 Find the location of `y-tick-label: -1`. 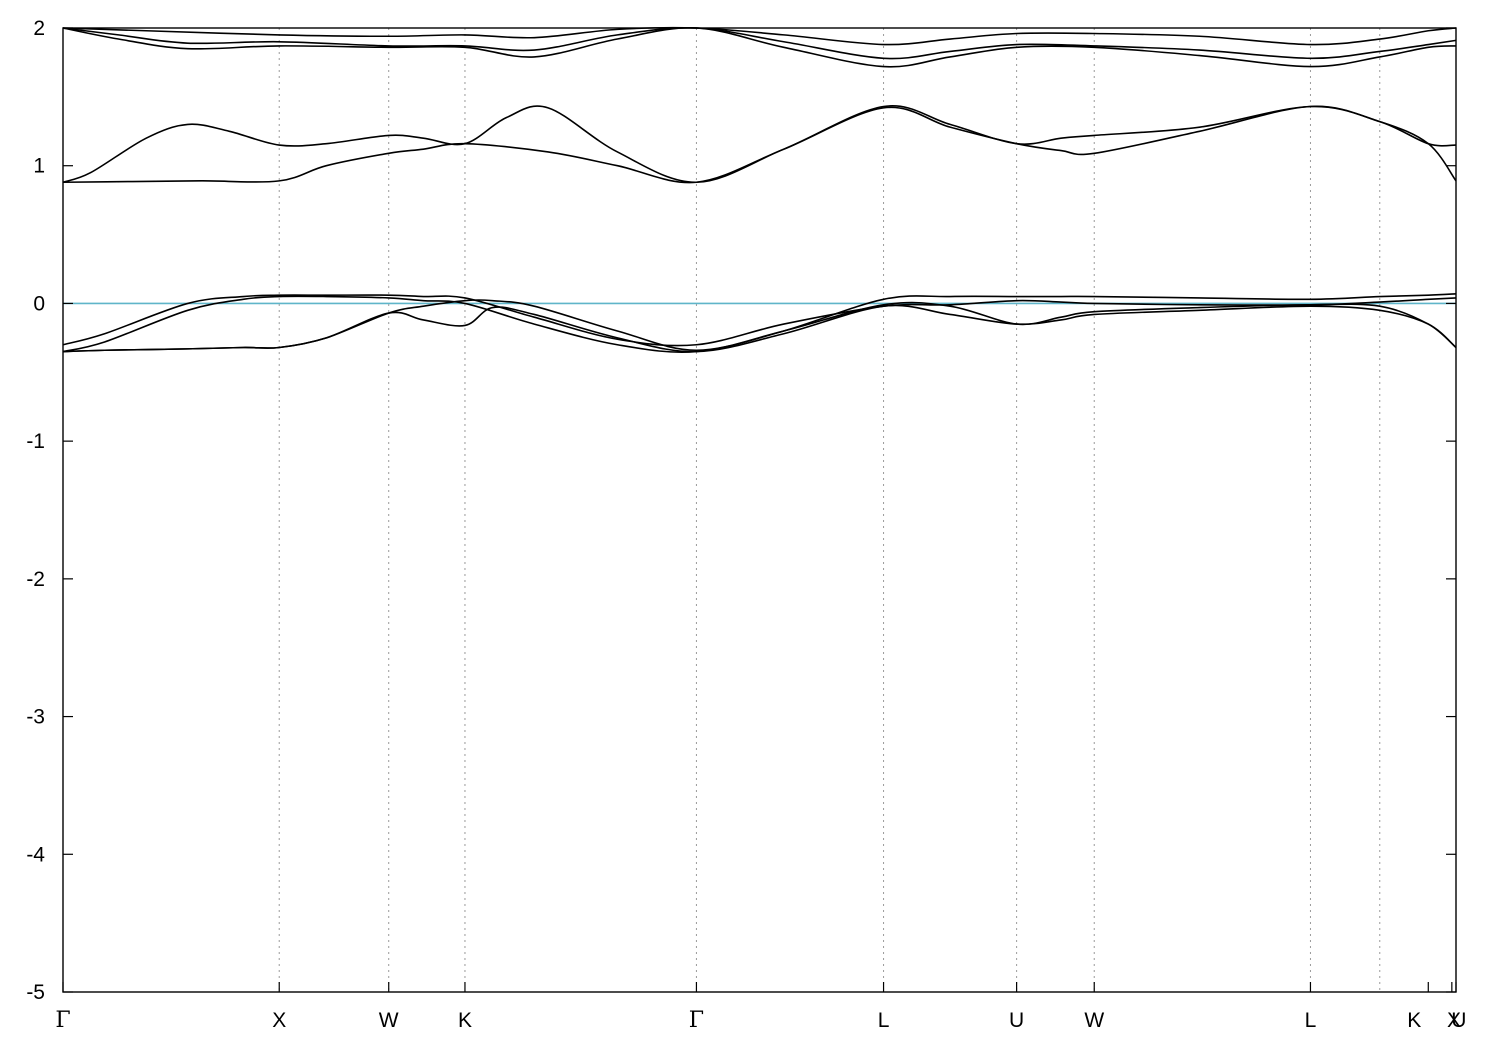

y-tick-label: -1 is located at coordinates (35, 441).